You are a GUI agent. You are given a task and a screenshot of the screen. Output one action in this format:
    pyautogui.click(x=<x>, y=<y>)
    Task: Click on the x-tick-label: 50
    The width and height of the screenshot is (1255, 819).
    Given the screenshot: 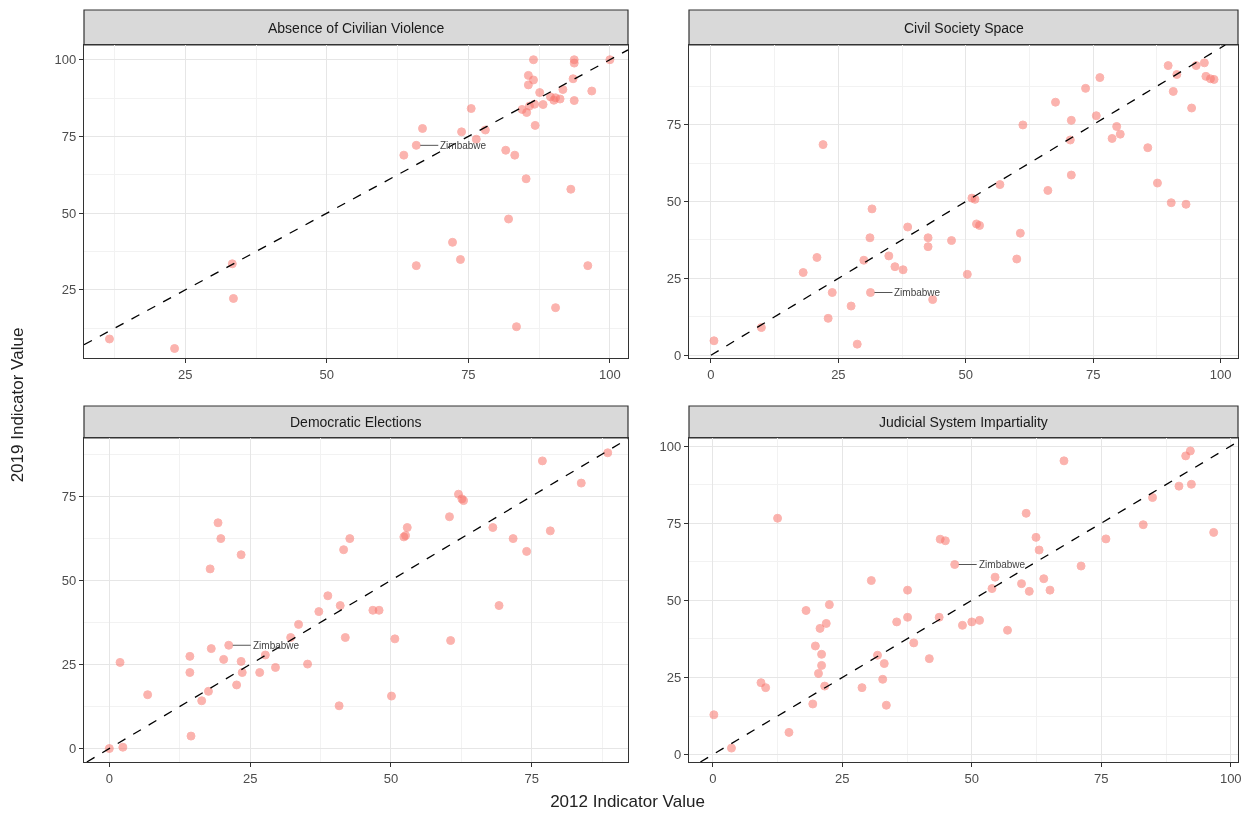 What is the action you would take?
    pyautogui.click(x=972, y=778)
    